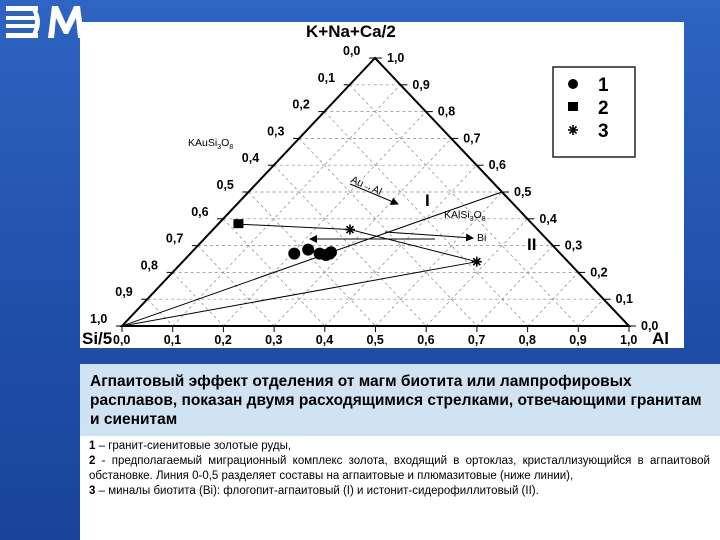  What do you see at coordinates (429, 236) in the screenshot?
I see `granite-arrow` at bounding box center [429, 236].